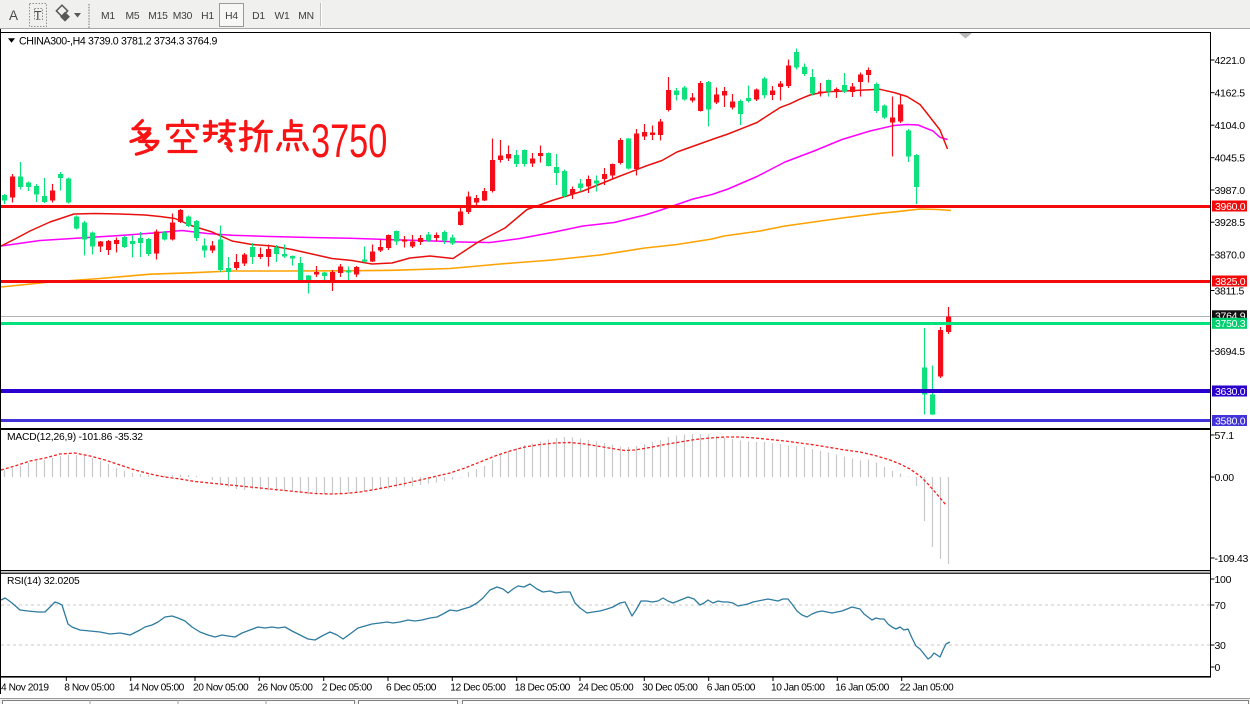  I want to click on svg-text: 18 Dec 05:00, so click(543, 688).